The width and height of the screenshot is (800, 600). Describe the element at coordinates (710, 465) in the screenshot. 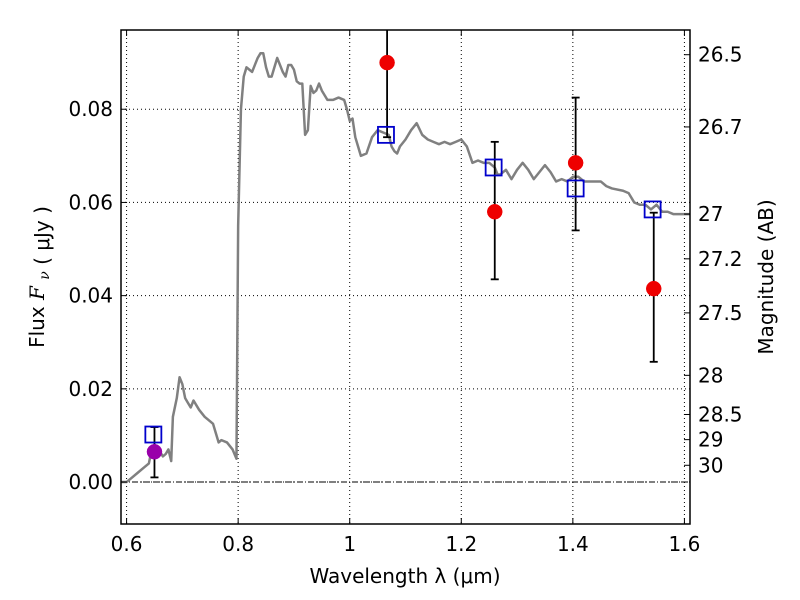

I see `right-tick-label: 30` at that location.